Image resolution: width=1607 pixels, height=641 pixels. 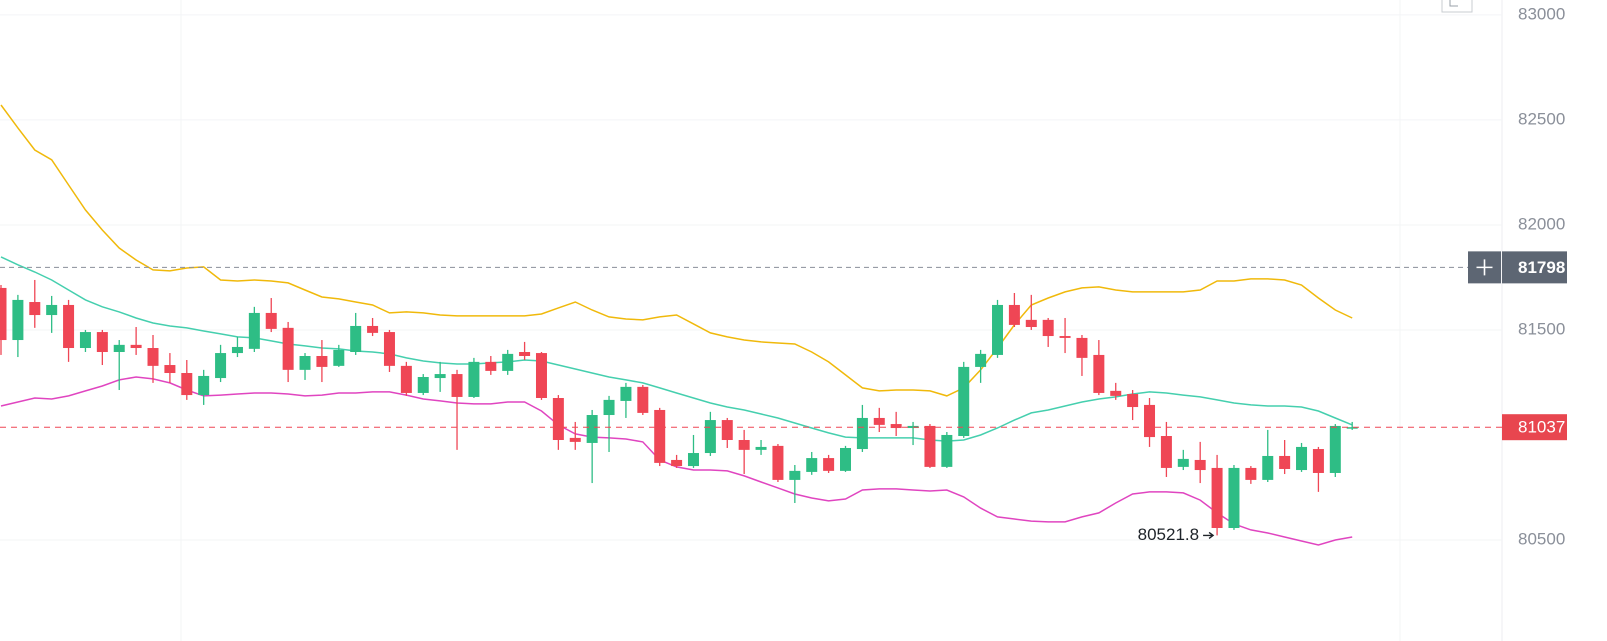 I want to click on icon-glyph, so click(x=1453, y=3).